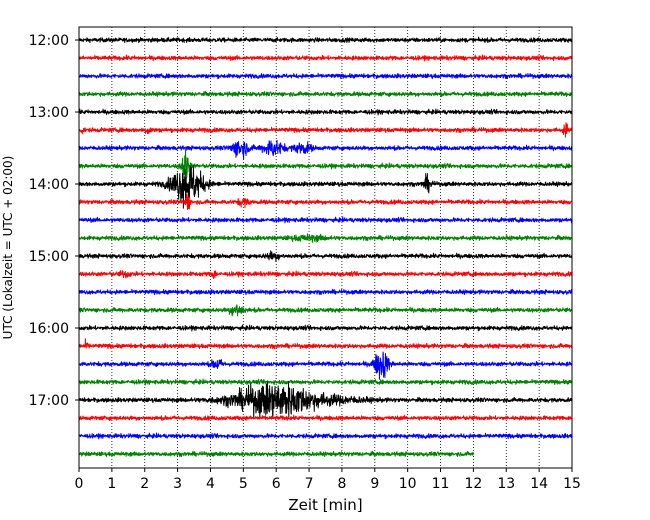 The height and width of the screenshot is (520, 650). Describe the element at coordinates (341, 484) in the screenshot. I see `x-tick-label: 8` at that location.